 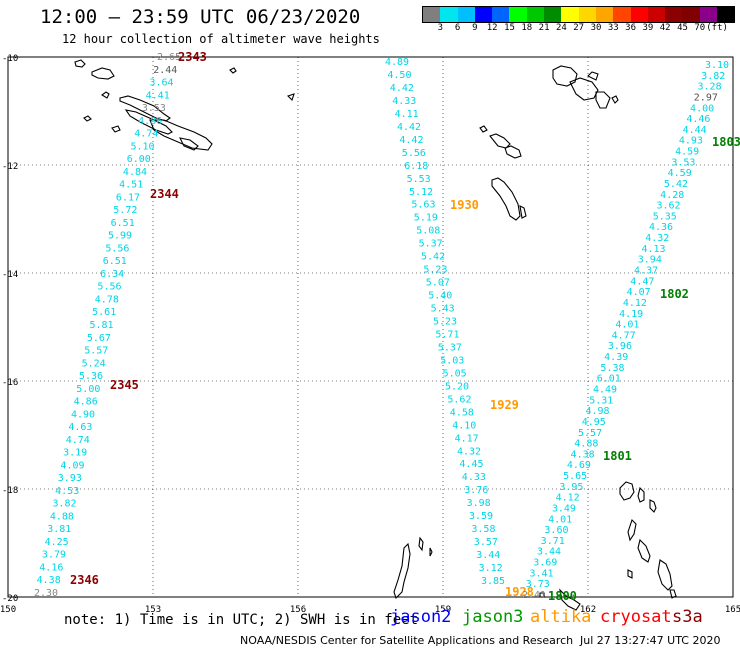 I want to click on wave-height-label: 4.09, so click(x=72, y=465).